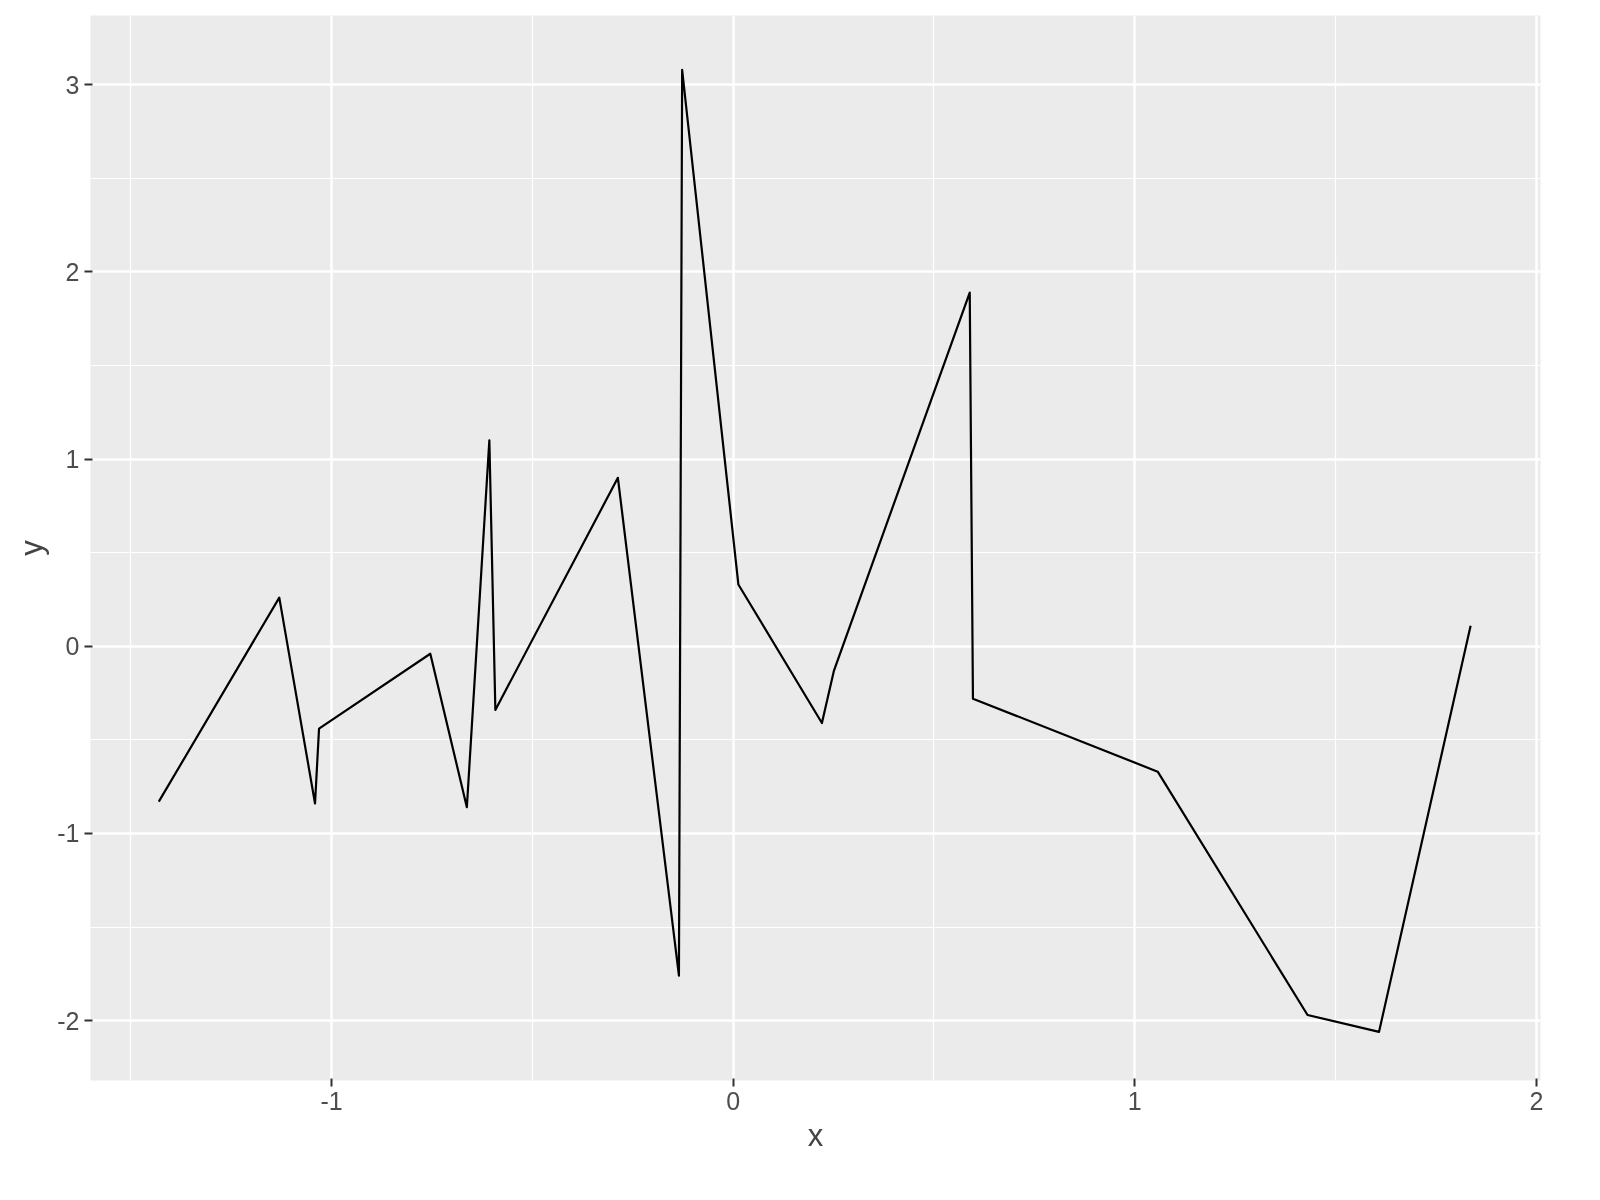  What do you see at coordinates (331, 1100) in the screenshot?
I see `x-tick-label: -1` at bounding box center [331, 1100].